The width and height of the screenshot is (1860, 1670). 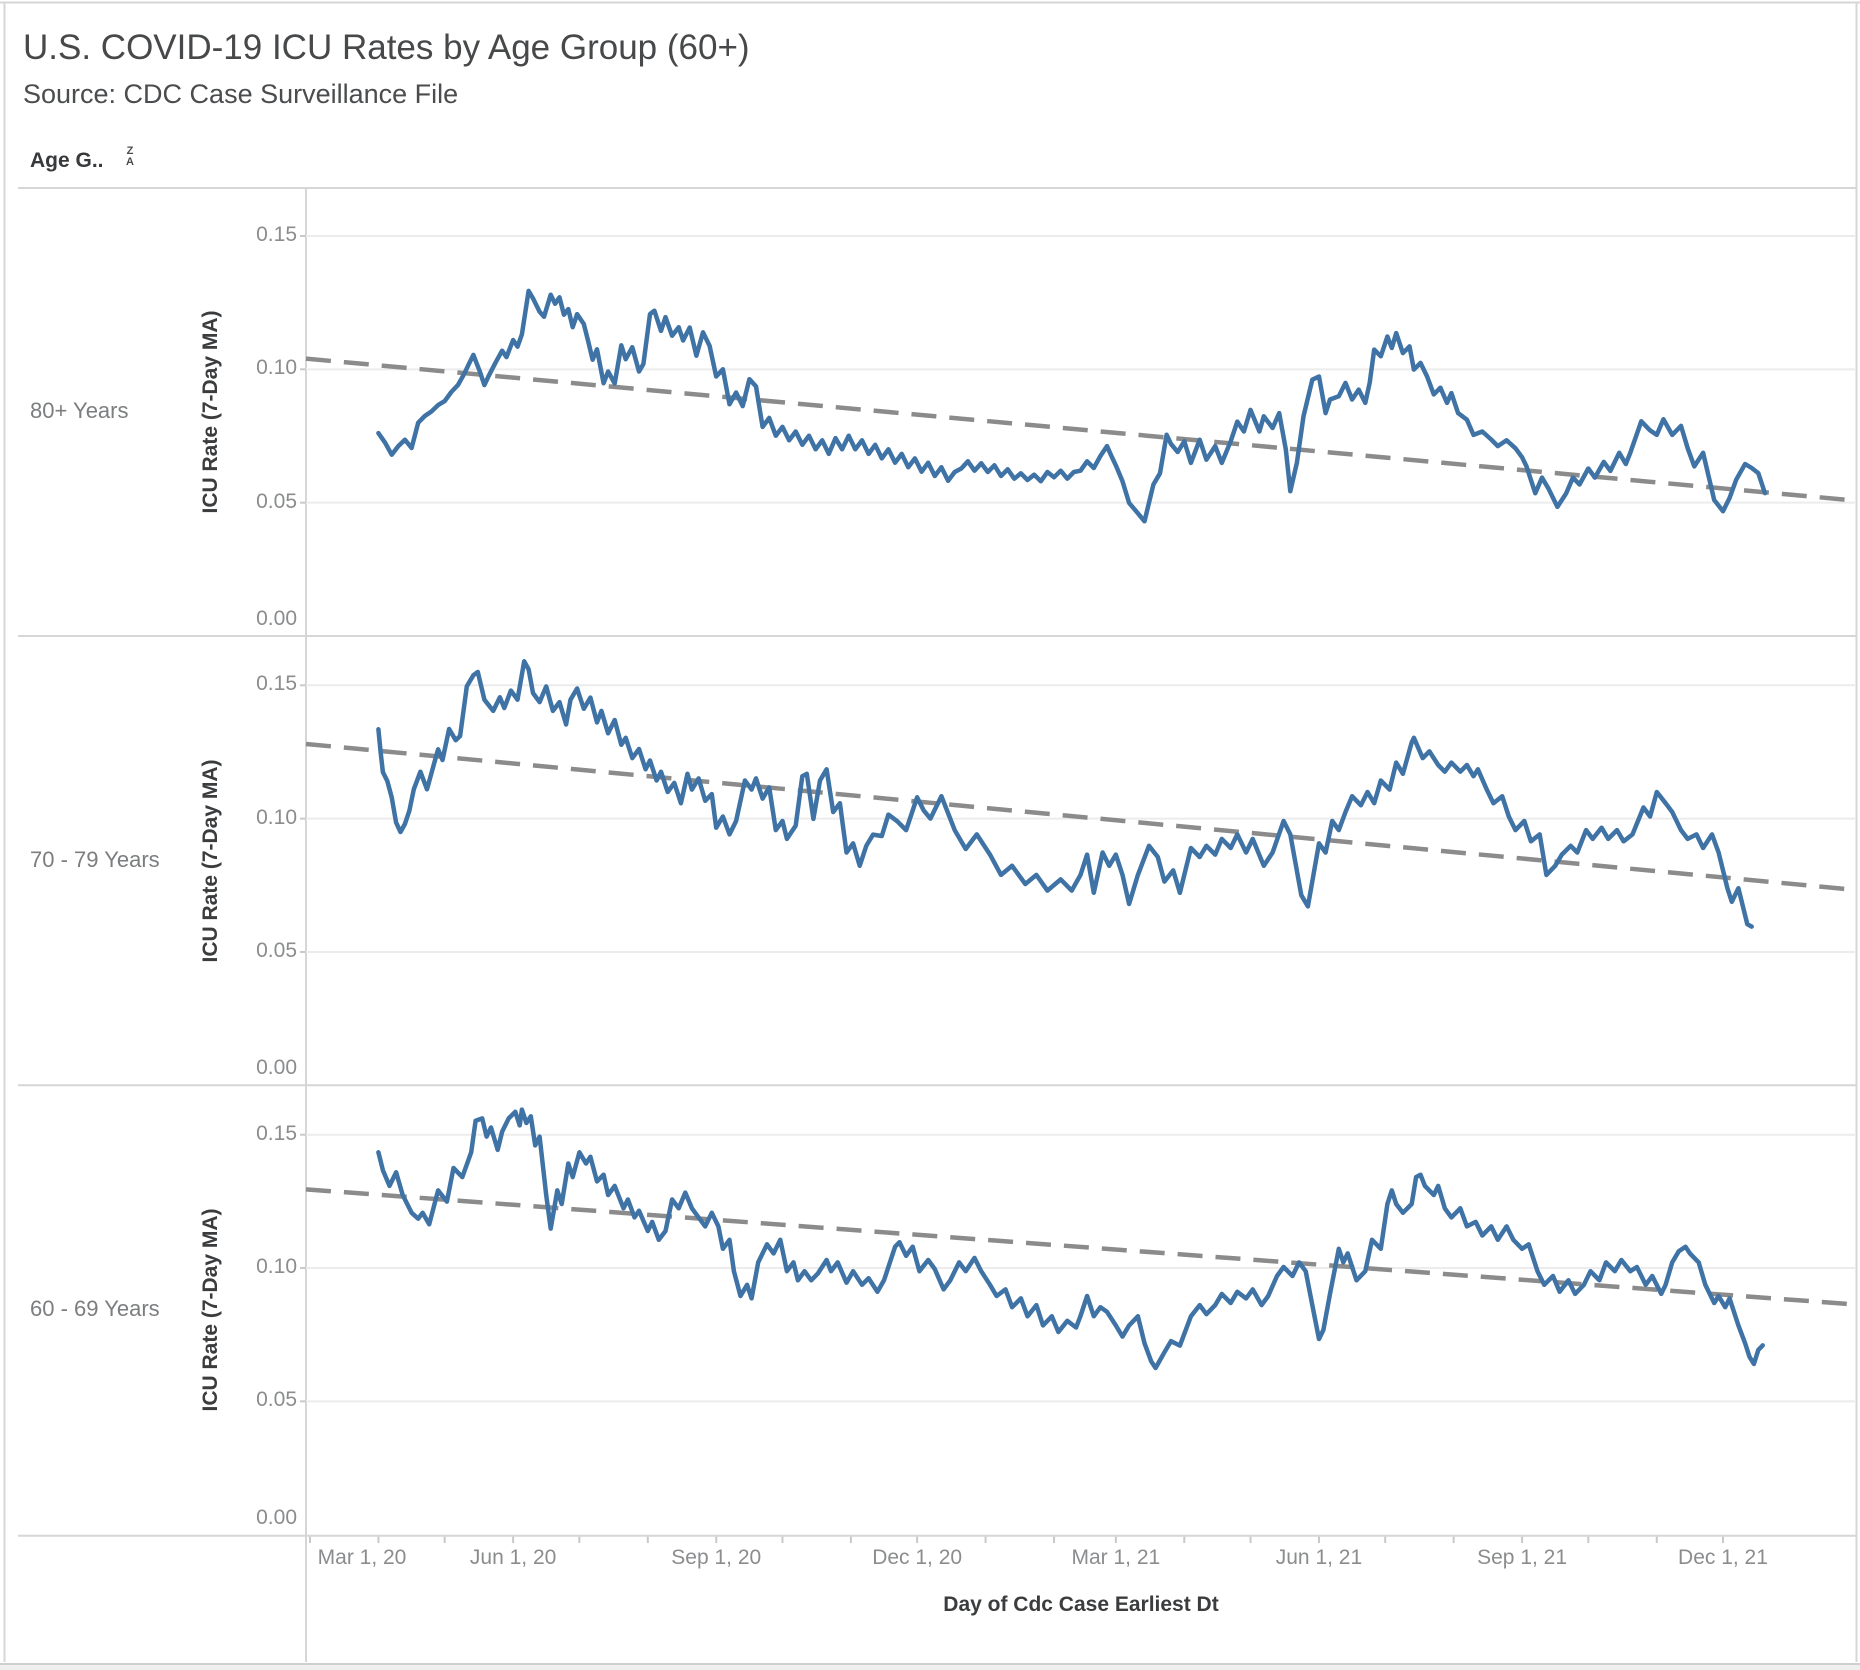 I want to click on row-header-age-group: Age G.., so click(x=67, y=160).